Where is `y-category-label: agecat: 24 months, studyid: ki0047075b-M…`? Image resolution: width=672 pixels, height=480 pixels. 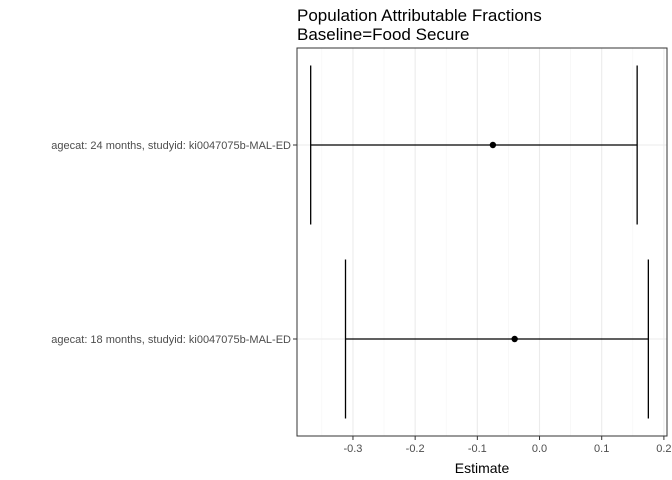 y-category-label: agecat: 24 months, studyid: ki0047075b-M… is located at coordinates (171, 146).